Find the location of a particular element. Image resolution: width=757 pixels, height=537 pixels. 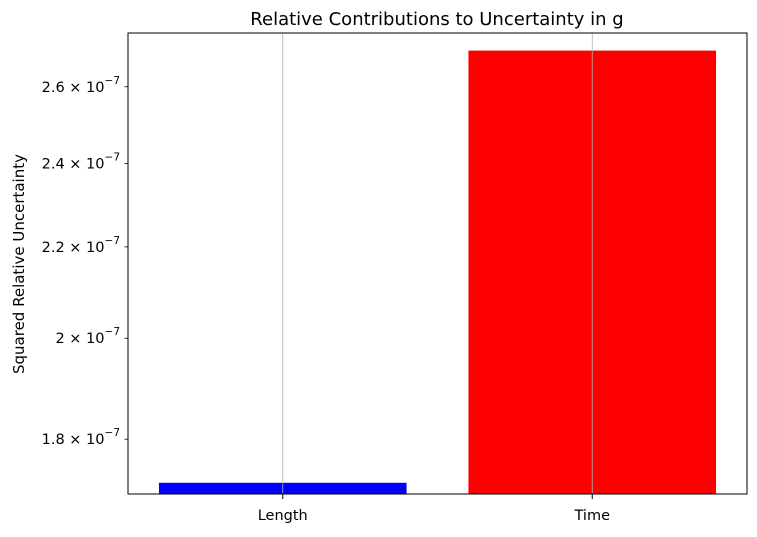

x-tick-label-time: Time is located at coordinates (592, 516).